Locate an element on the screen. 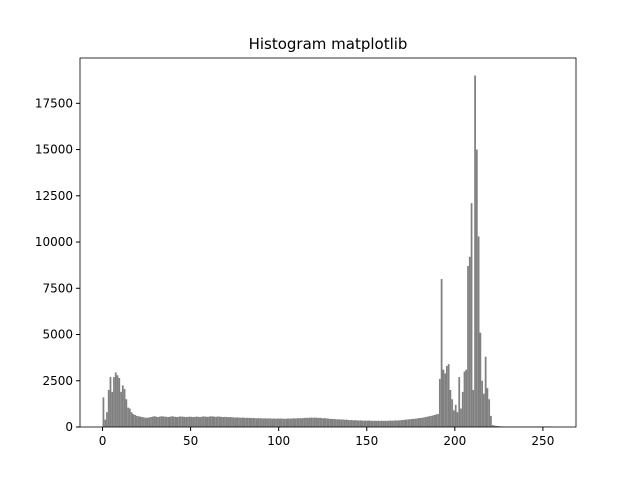  y-tick-label: 12500 is located at coordinates (54, 196).